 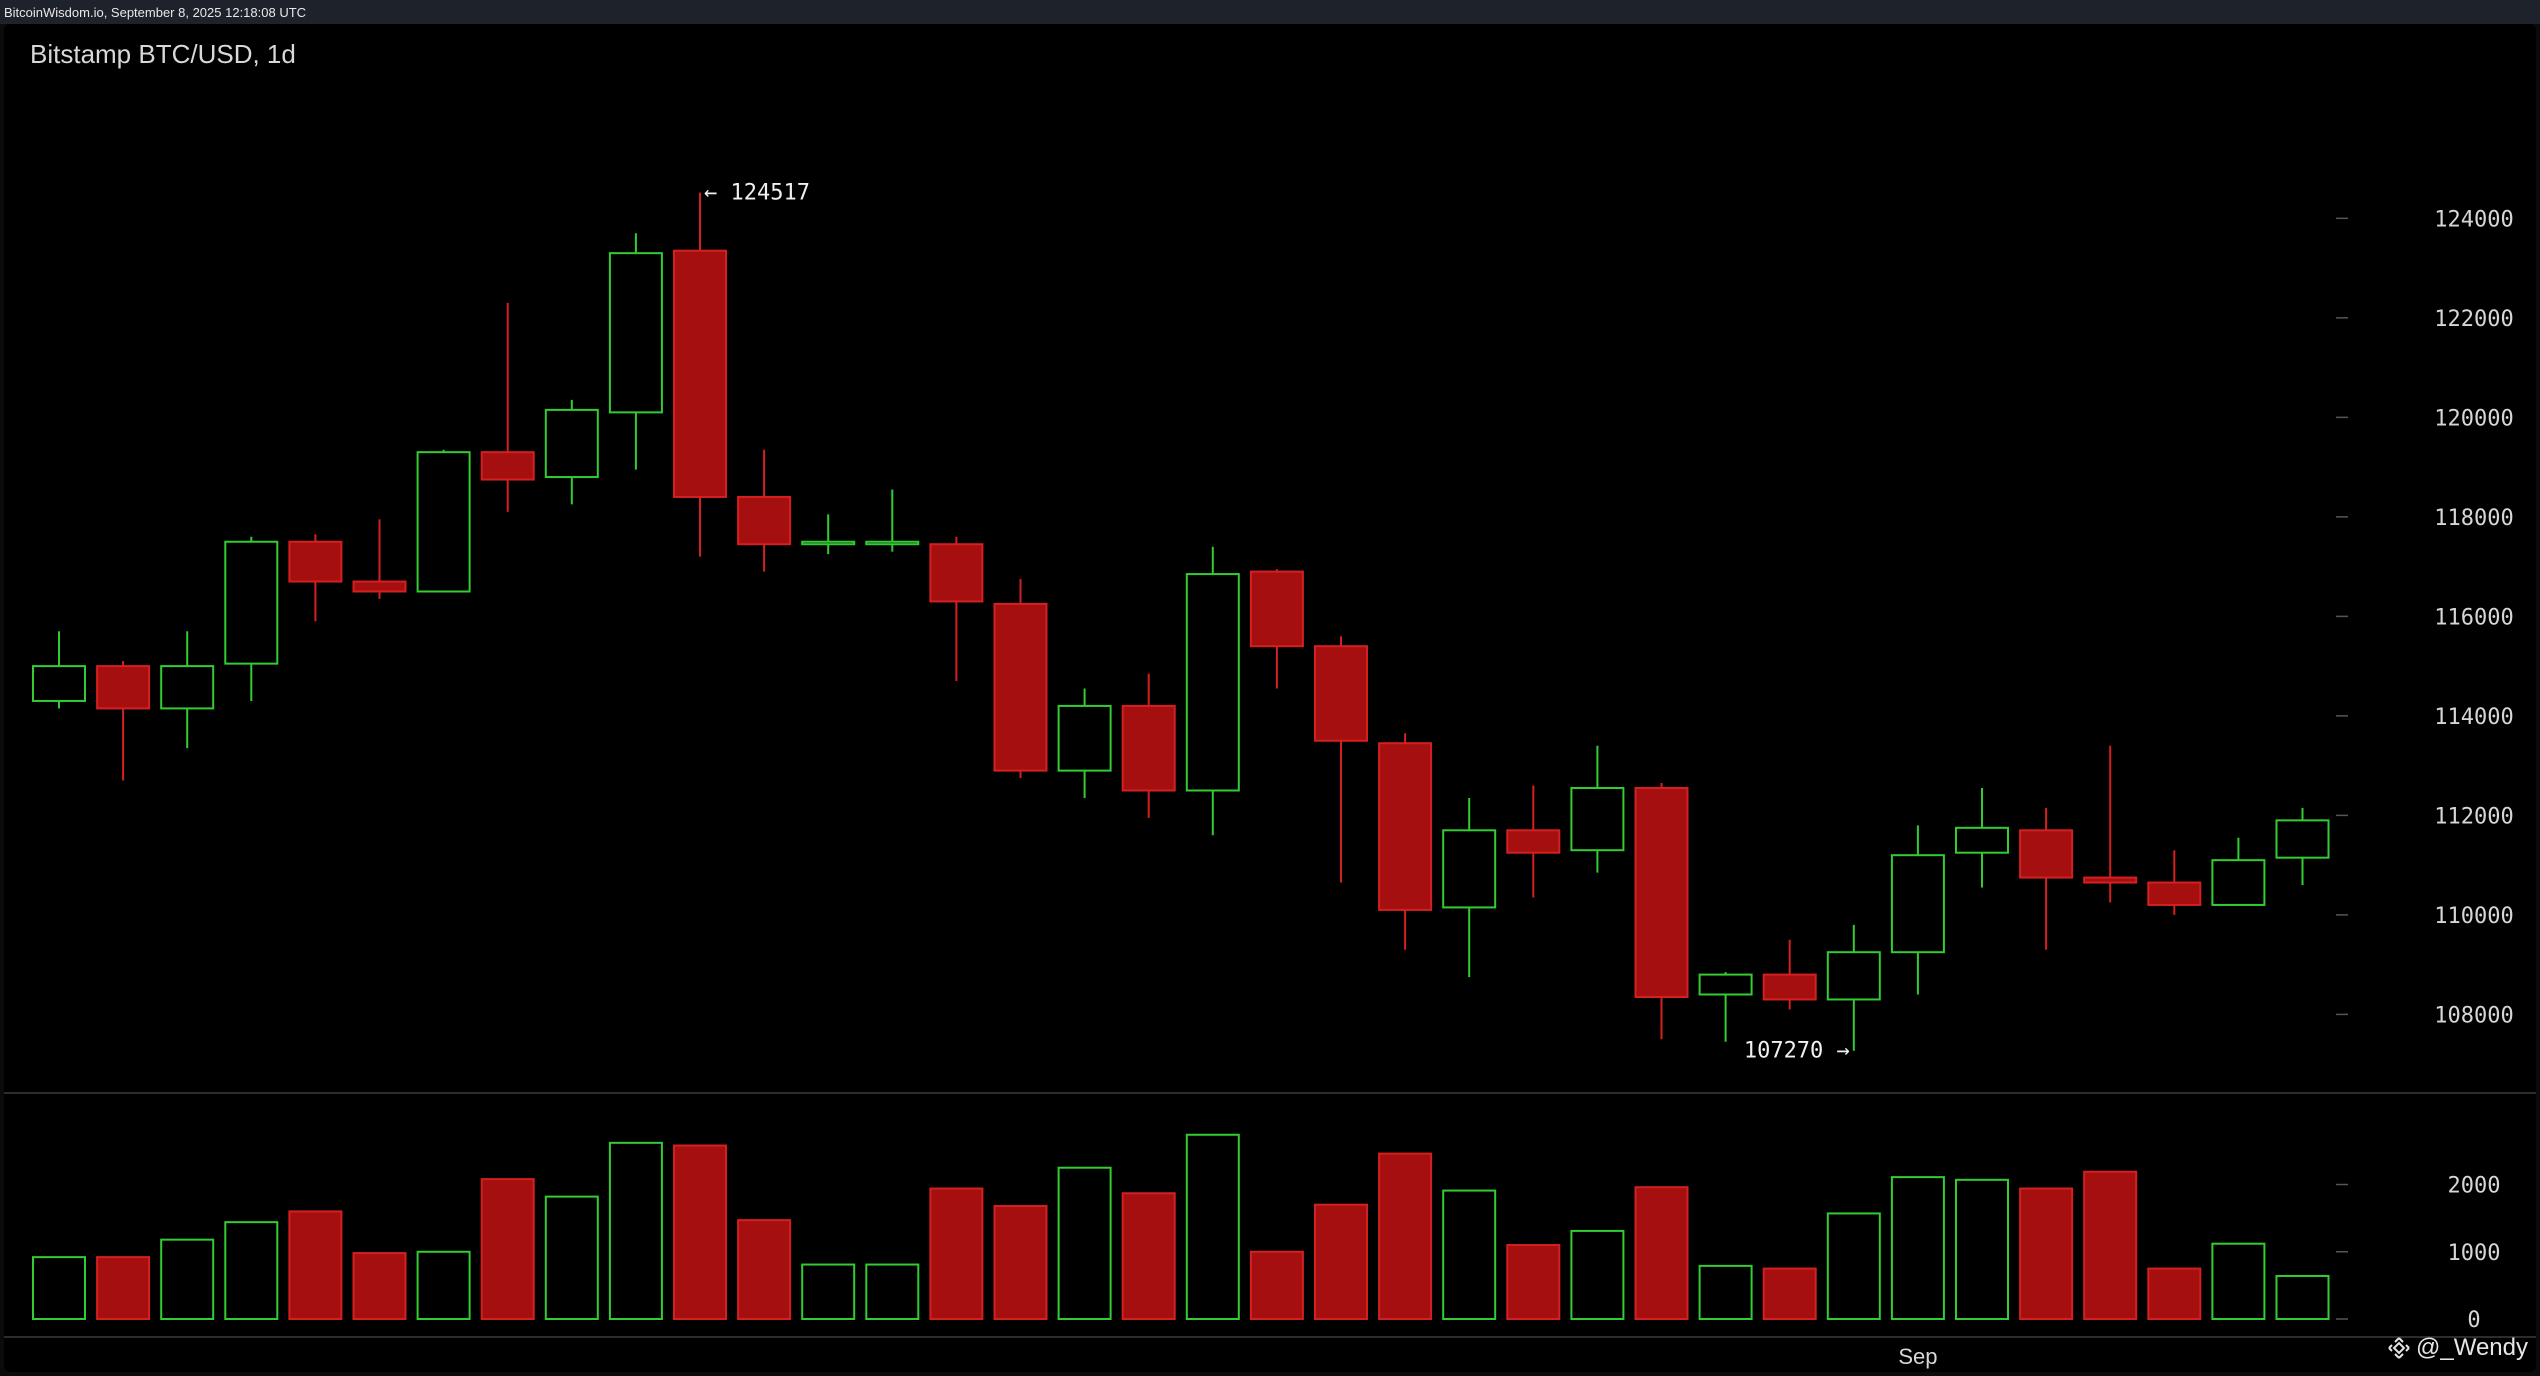 I want to click on price-tick-label: 116000, so click(x=2473, y=617).